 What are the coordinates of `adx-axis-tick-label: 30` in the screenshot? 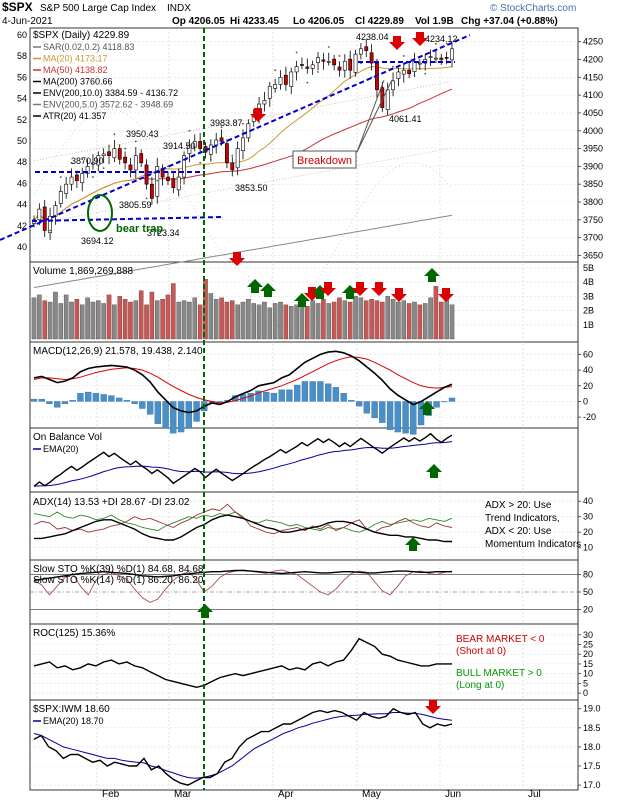 It's located at (588, 517).